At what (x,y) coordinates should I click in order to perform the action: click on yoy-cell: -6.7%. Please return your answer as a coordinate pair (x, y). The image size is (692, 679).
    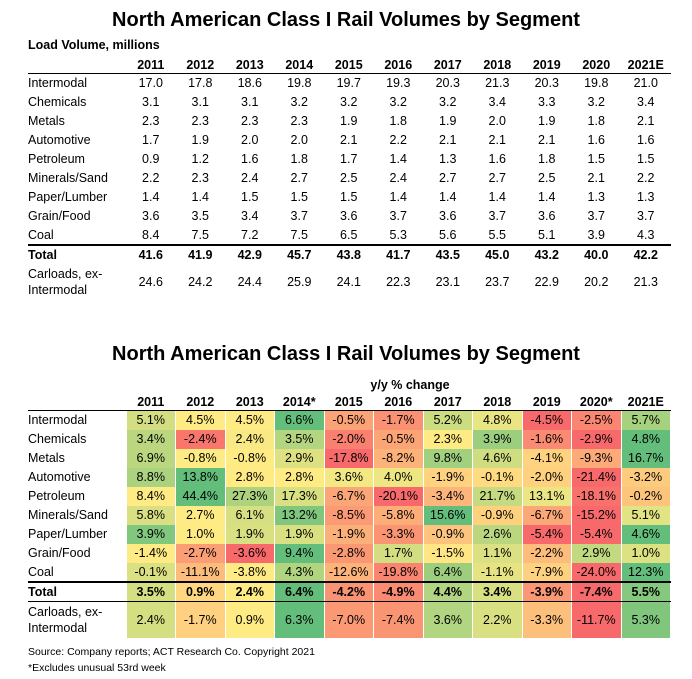
    Looking at the image, I should click on (546, 515).